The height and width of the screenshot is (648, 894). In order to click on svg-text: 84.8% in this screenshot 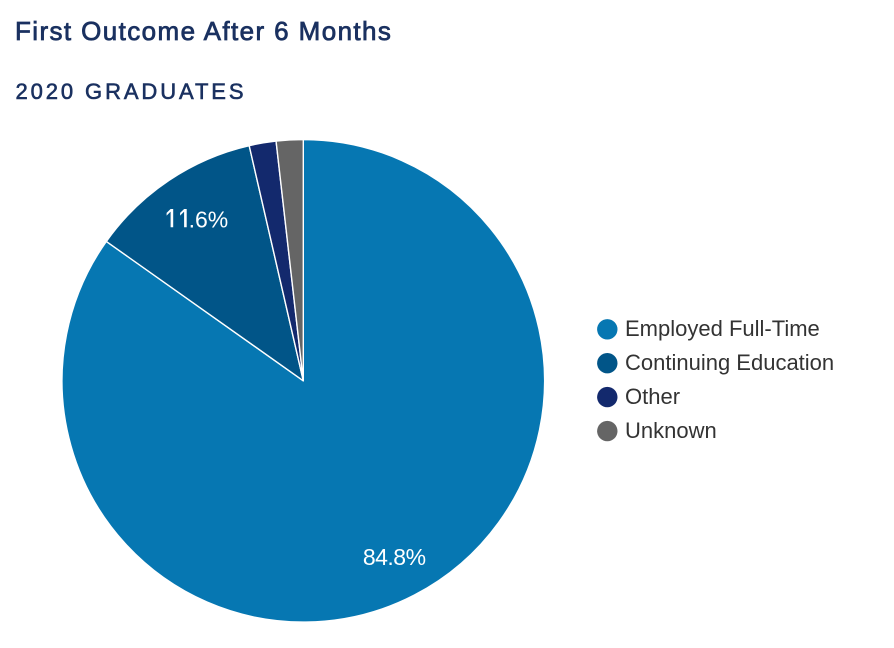, I will do `click(394, 557)`.